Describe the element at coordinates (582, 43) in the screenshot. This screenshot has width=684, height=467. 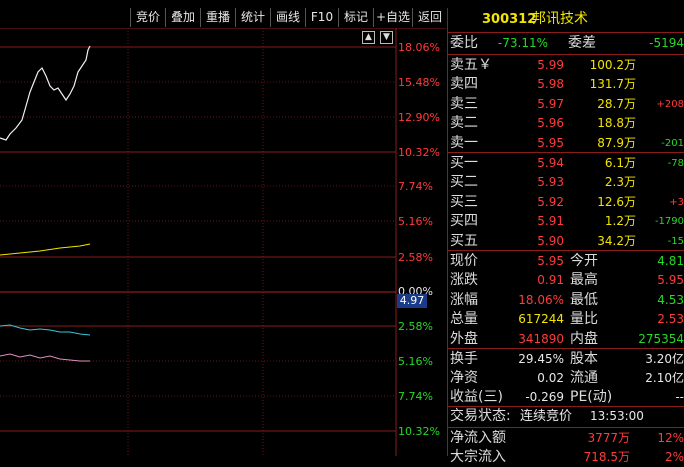
I see `order-diff-label: 委差` at that location.